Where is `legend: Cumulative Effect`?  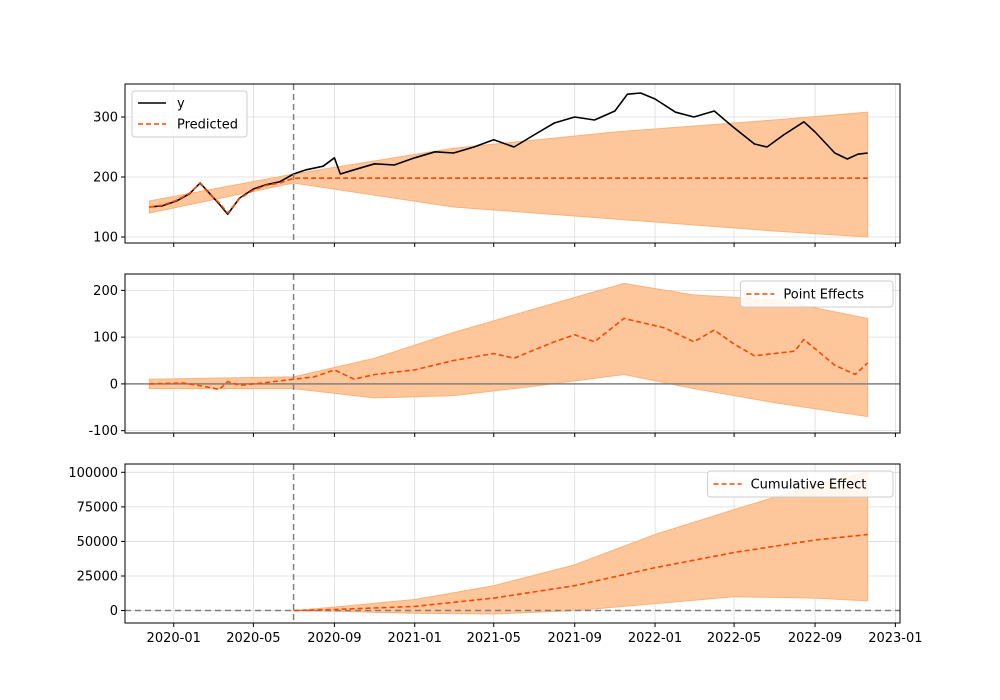
legend: Cumulative Effect is located at coordinates (800, 484).